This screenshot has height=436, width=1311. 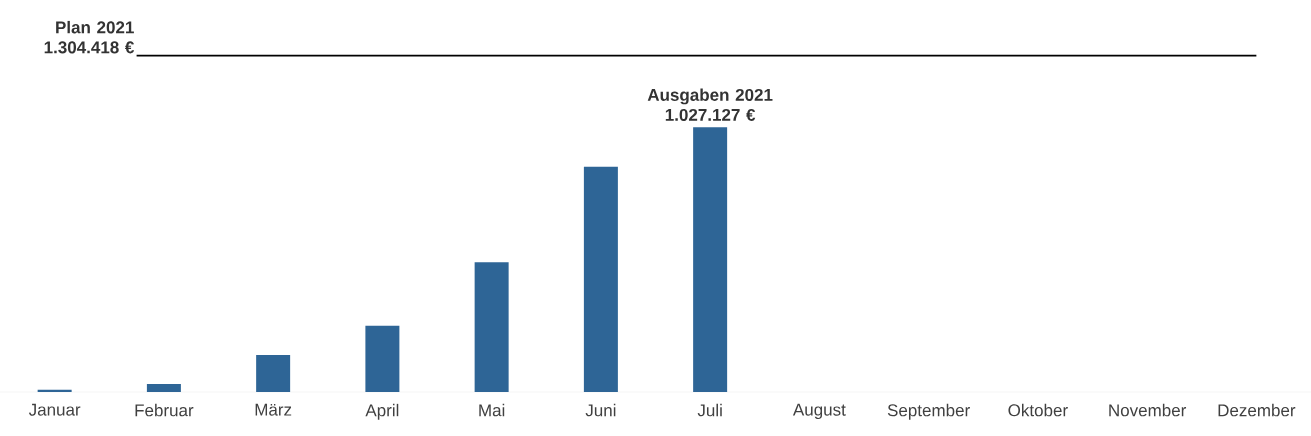 What do you see at coordinates (492, 410) in the screenshot?
I see `x-tick-label: Mai` at bounding box center [492, 410].